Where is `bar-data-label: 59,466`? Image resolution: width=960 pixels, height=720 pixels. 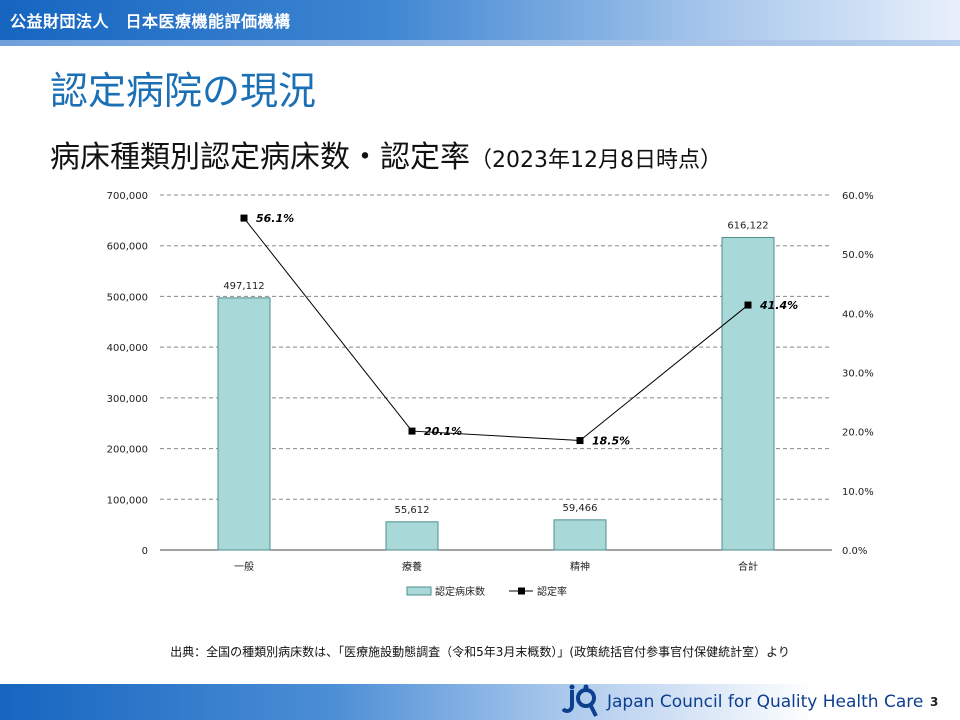 bar-data-label: 59,466 is located at coordinates (580, 508).